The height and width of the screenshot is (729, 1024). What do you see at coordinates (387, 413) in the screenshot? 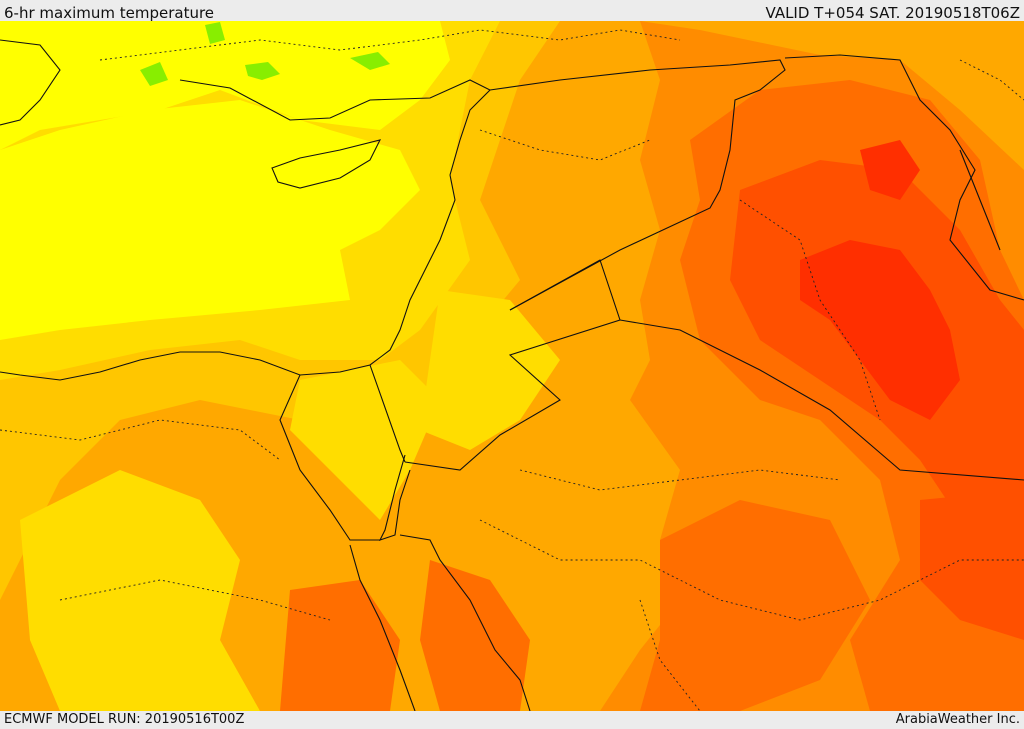
I see `border-israel-egypt` at bounding box center [387, 413].